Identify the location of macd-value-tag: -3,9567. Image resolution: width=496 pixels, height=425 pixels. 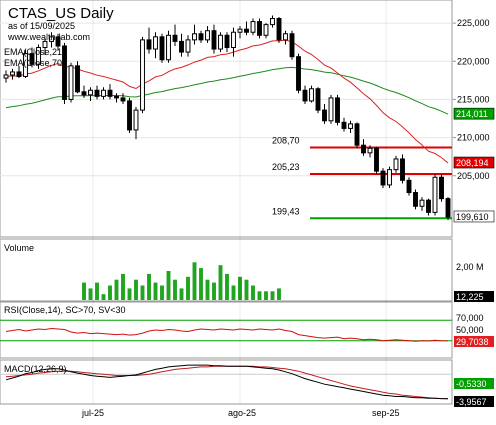
(471, 402).